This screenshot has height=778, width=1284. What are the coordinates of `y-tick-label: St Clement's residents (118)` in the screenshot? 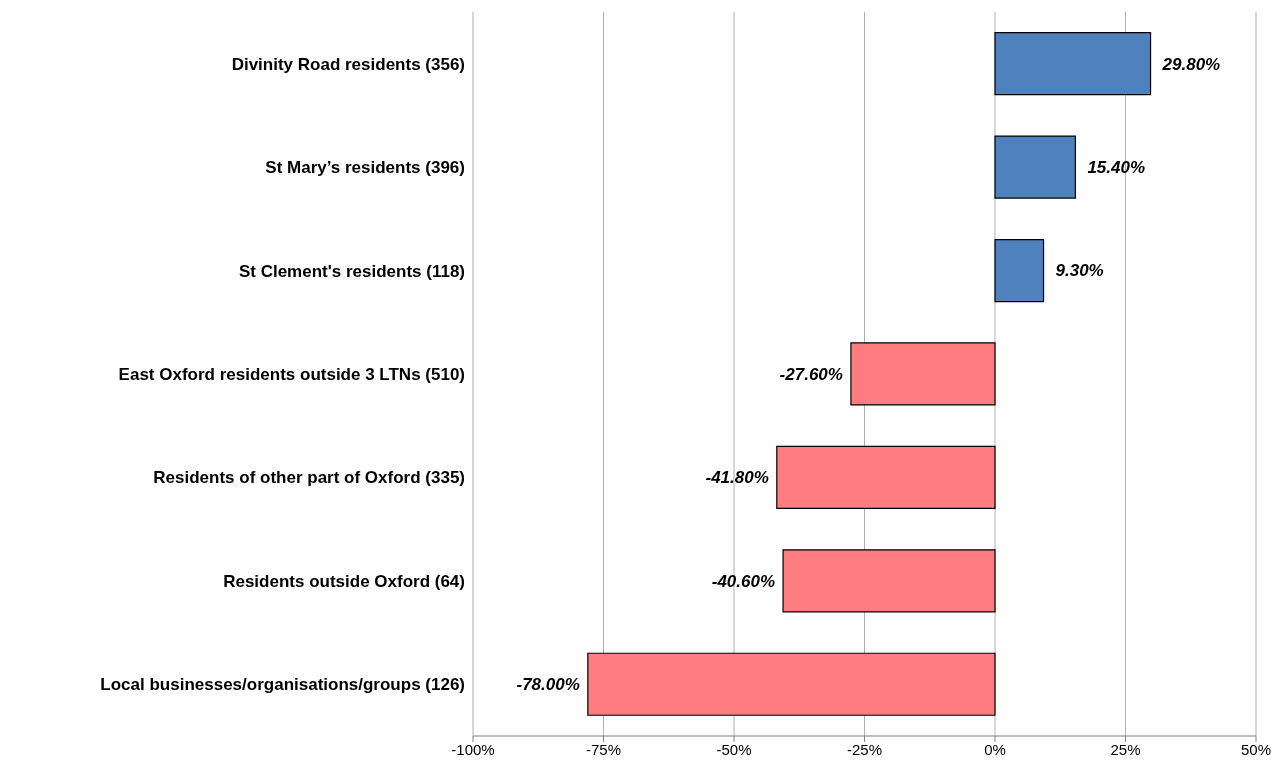 It's located at (351, 271).